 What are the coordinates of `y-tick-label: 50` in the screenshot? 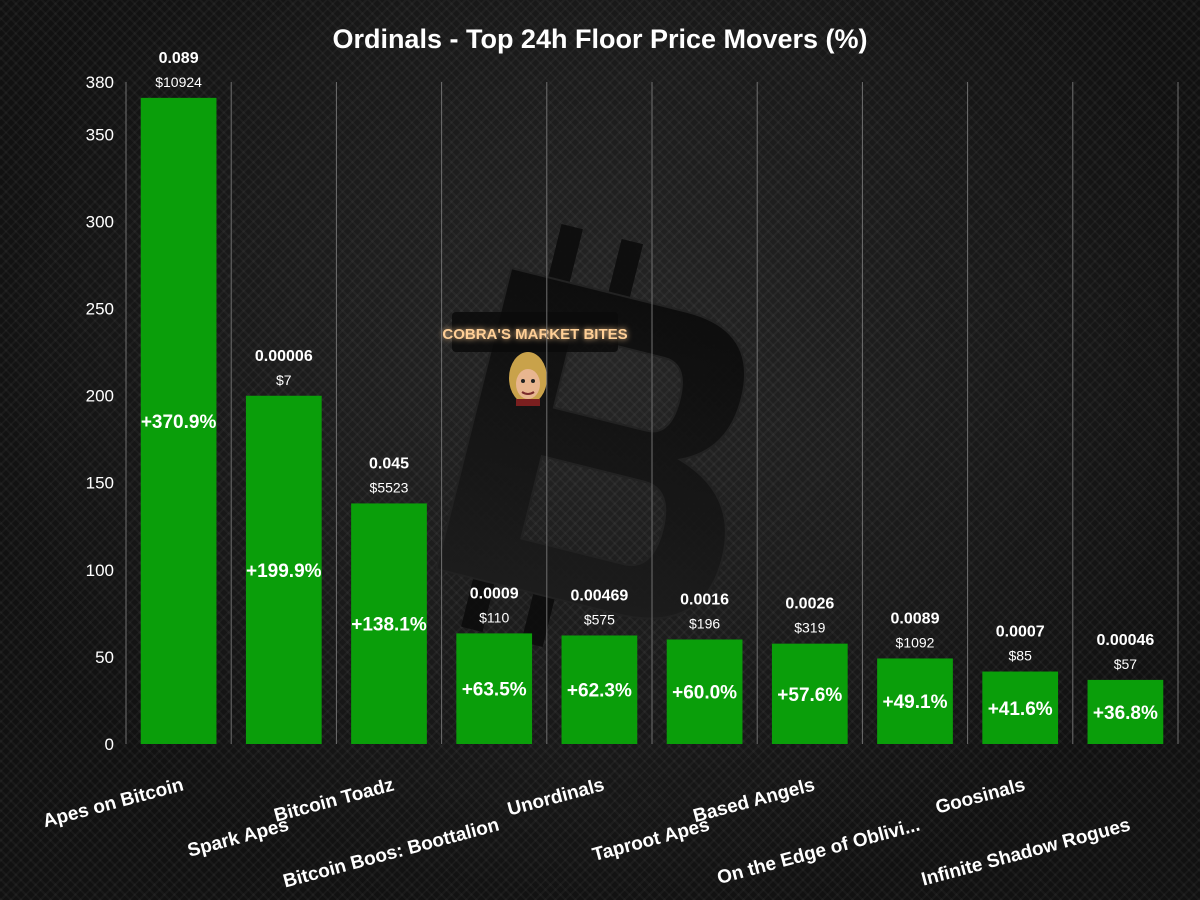 It's located at (104, 657).